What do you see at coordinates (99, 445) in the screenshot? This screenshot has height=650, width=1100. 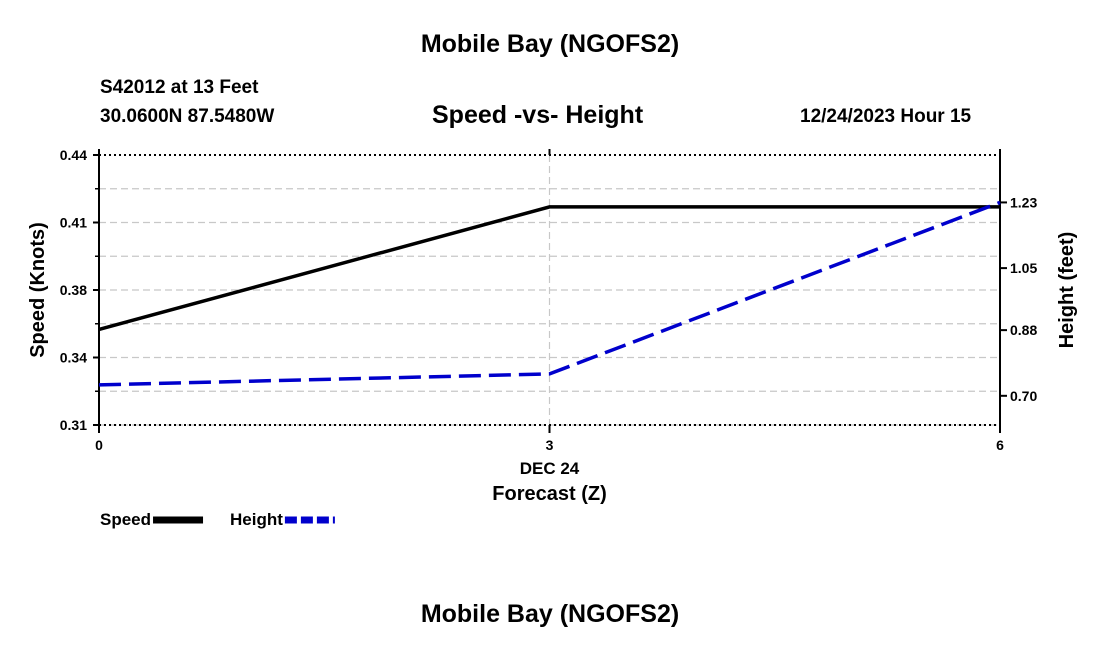 I see `x-tick-label: 0` at bounding box center [99, 445].